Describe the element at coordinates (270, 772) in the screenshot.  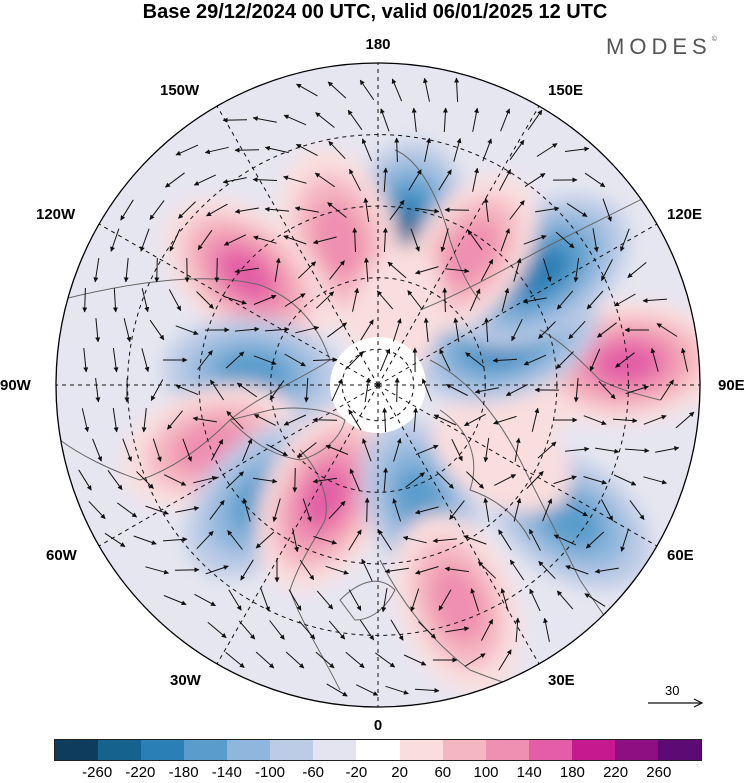
I see `colorbar-tick-label: -100` at that location.